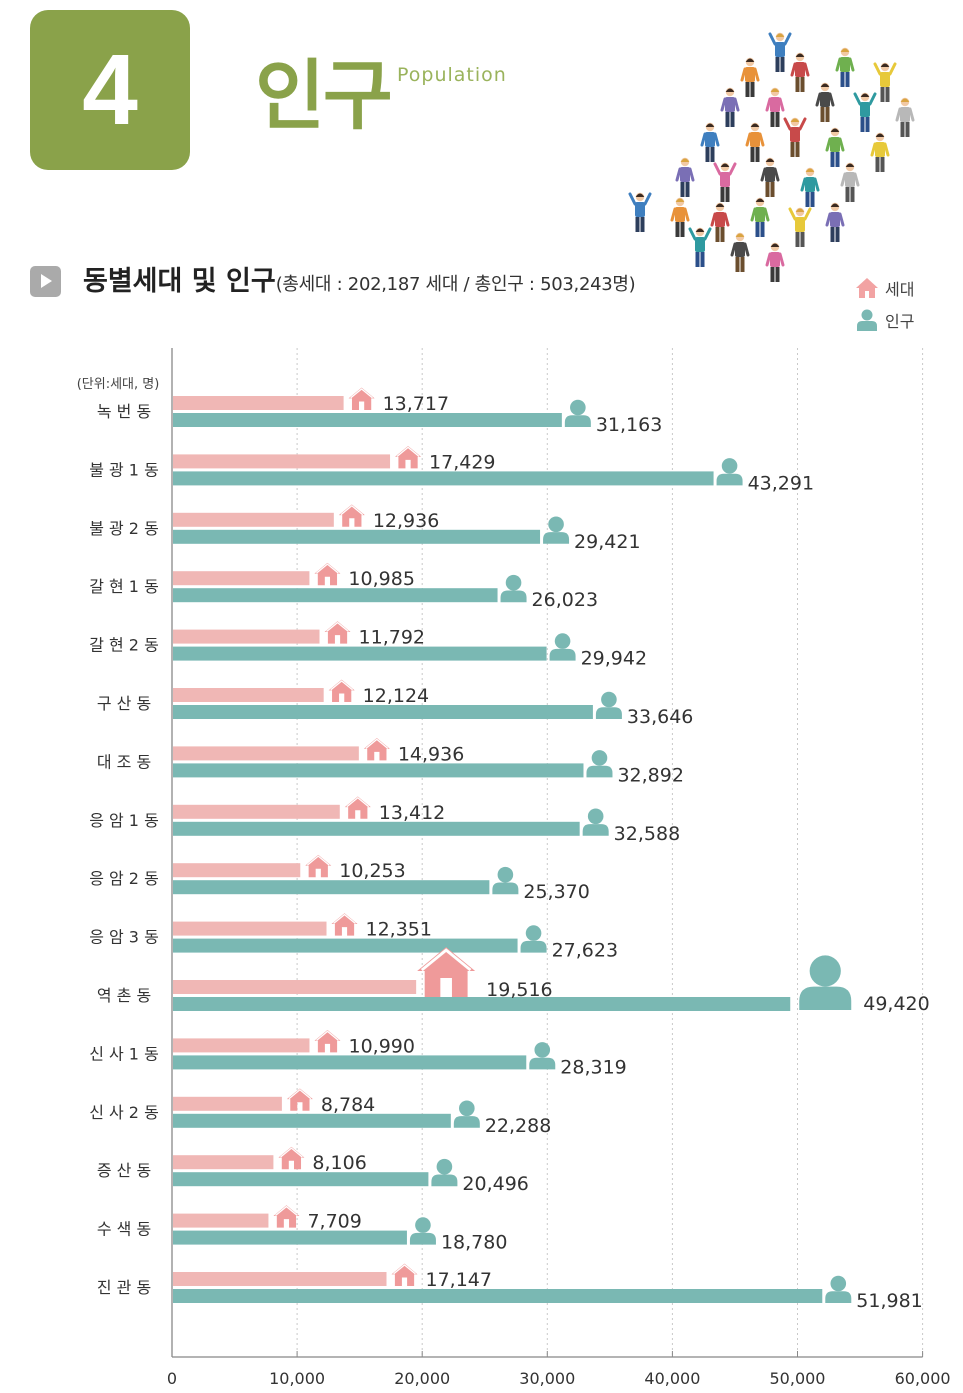 This screenshot has height=1393, width=963. Describe the element at coordinates (900, 289) in the screenshot. I see `legend-households-label: 세대` at that location.